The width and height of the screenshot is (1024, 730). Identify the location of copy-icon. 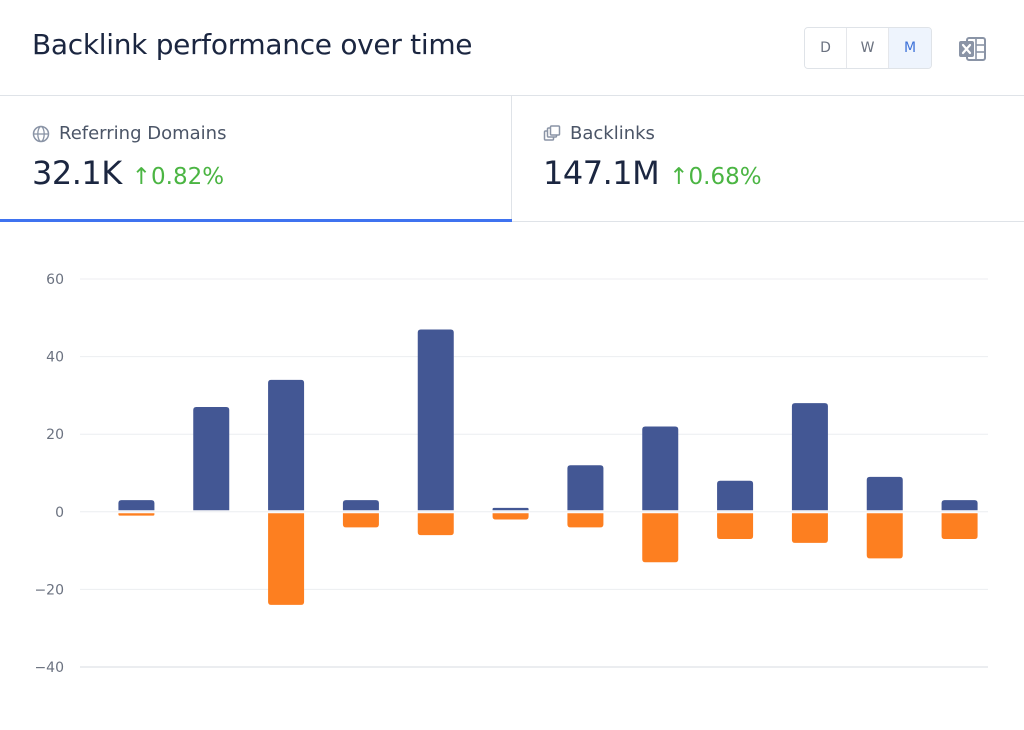
(552, 132).